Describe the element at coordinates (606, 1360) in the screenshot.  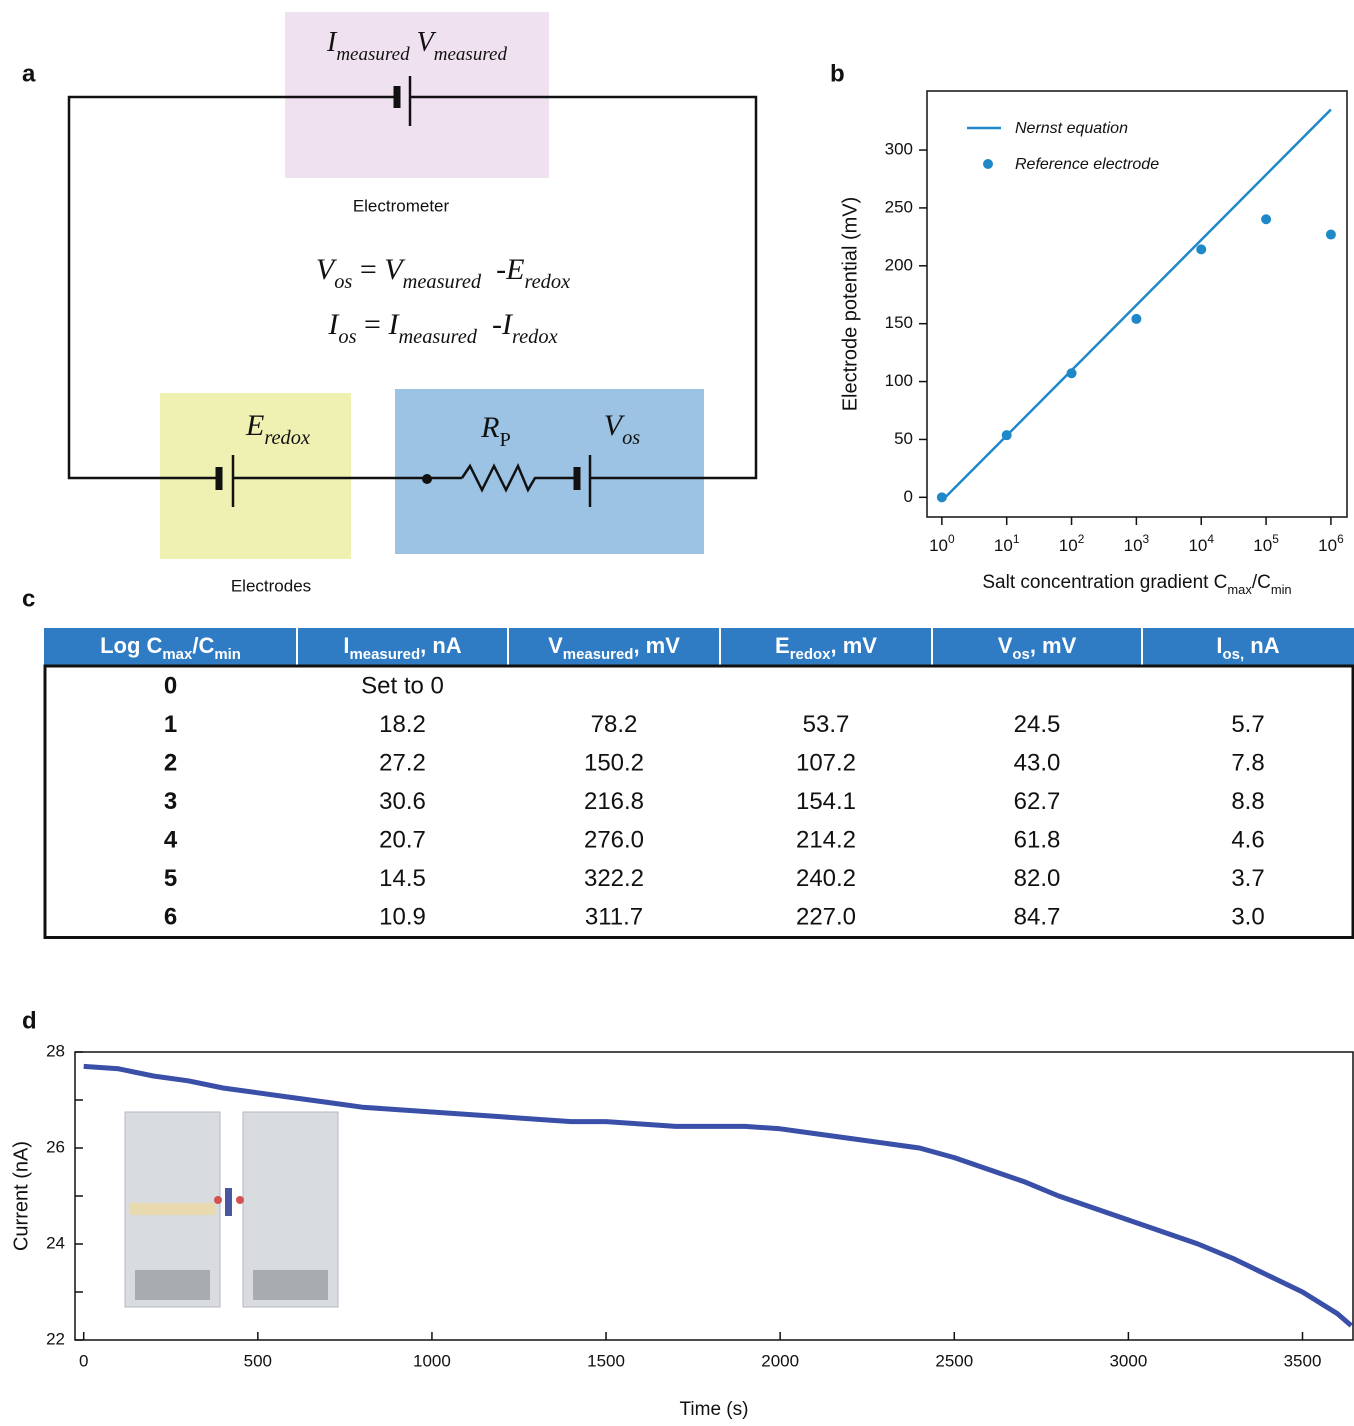
I see `x-tick-label: 1500` at that location.